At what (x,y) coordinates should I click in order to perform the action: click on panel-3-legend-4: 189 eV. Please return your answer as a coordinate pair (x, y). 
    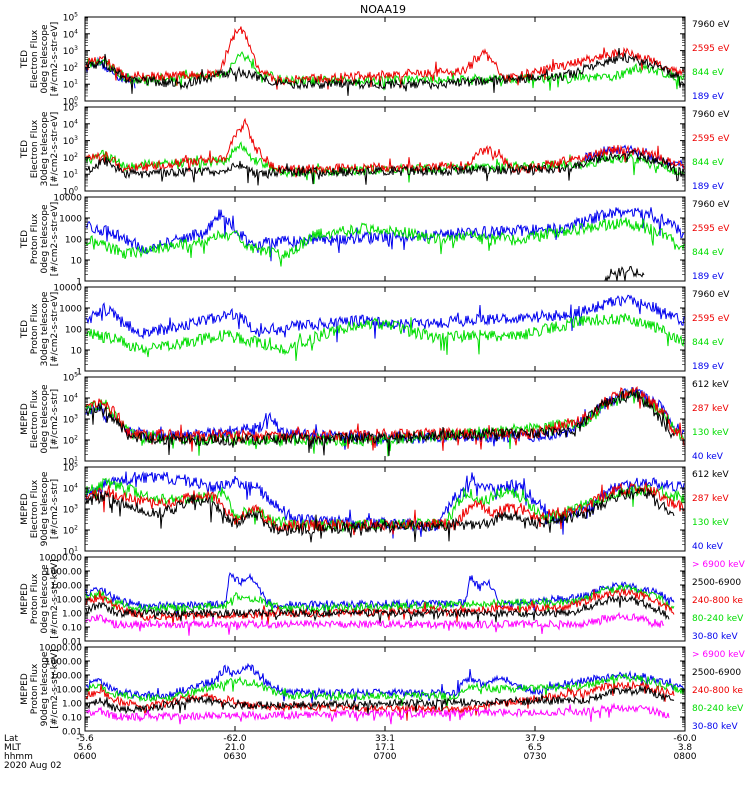
    Looking at the image, I should click on (708, 277).